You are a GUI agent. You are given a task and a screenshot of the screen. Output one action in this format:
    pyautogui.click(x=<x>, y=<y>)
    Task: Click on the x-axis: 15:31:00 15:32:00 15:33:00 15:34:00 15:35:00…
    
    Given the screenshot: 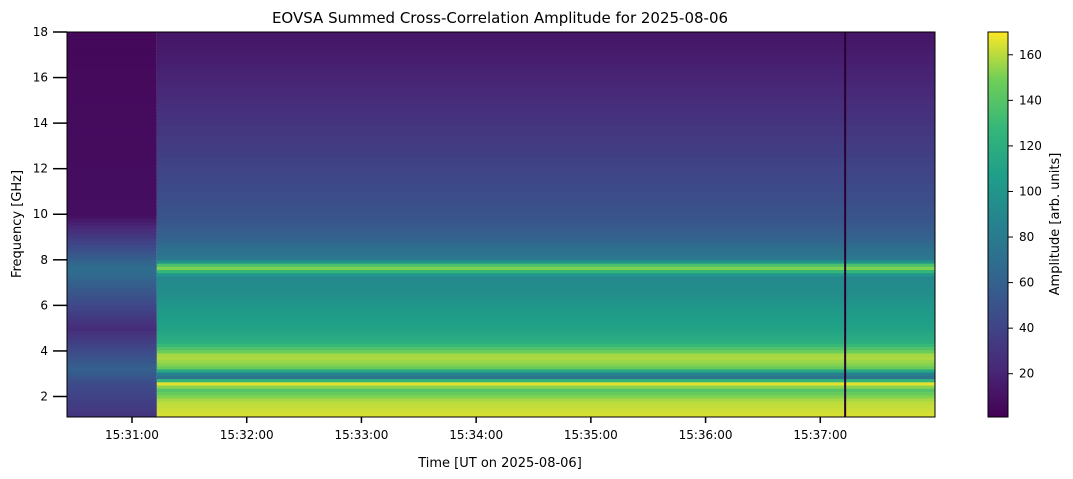 What is the action you would take?
    pyautogui.click(x=476, y=429)
    